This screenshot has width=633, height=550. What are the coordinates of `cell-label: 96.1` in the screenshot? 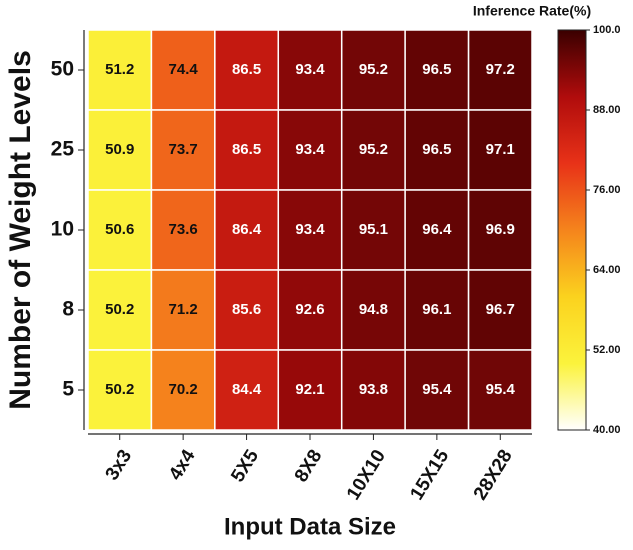 It's located at (436, 309).